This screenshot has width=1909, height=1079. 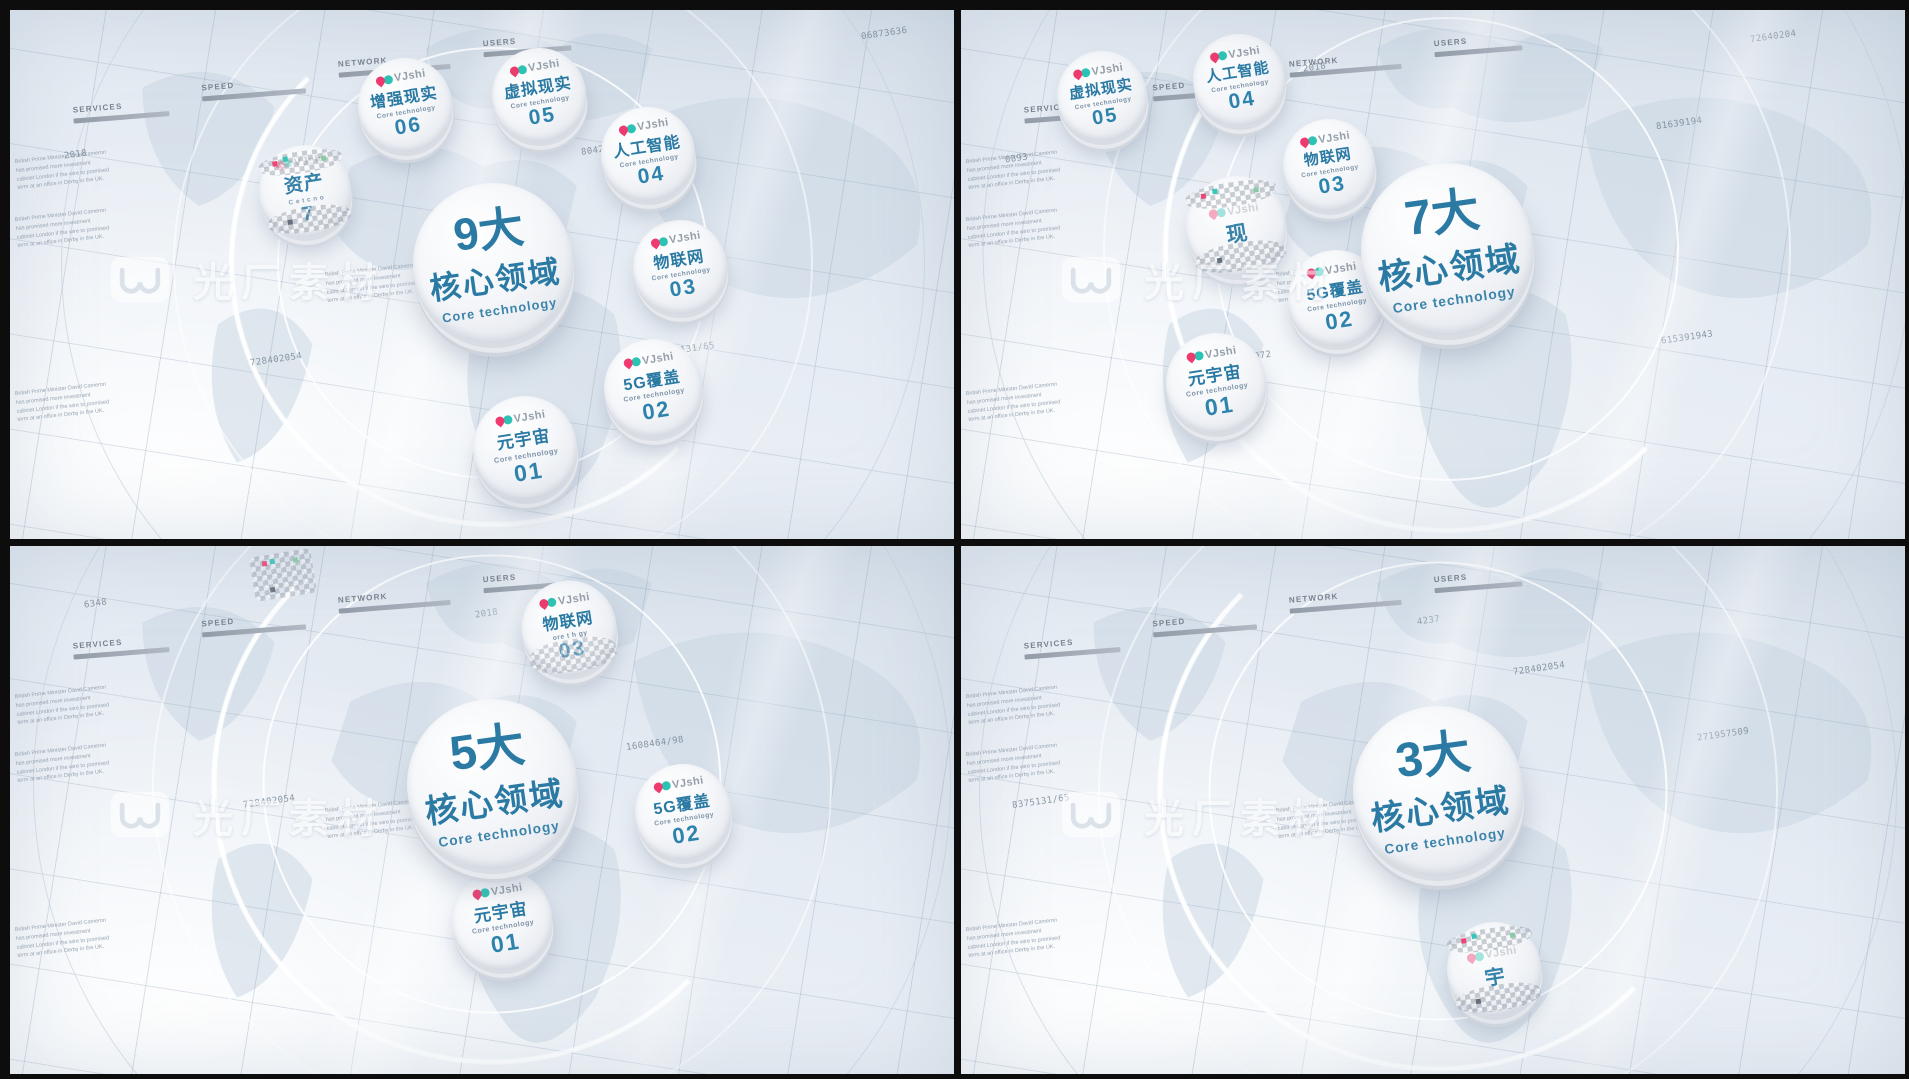 I want to click on center-count: 3大, so click(x=1433, y=756).